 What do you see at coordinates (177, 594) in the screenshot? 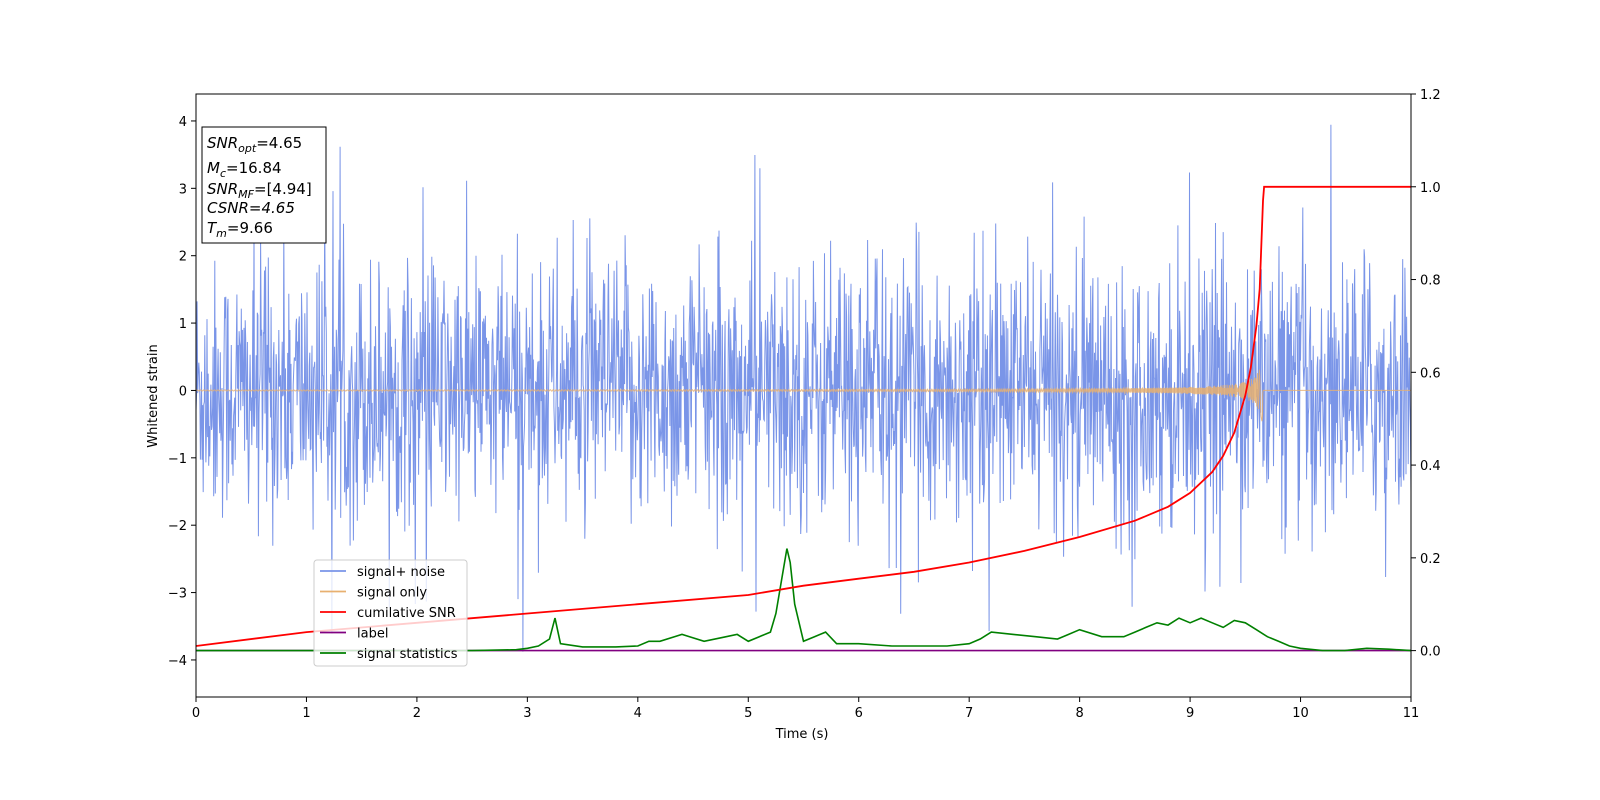
I see `y-tick-label: −3` at bounding box center [177, 594].